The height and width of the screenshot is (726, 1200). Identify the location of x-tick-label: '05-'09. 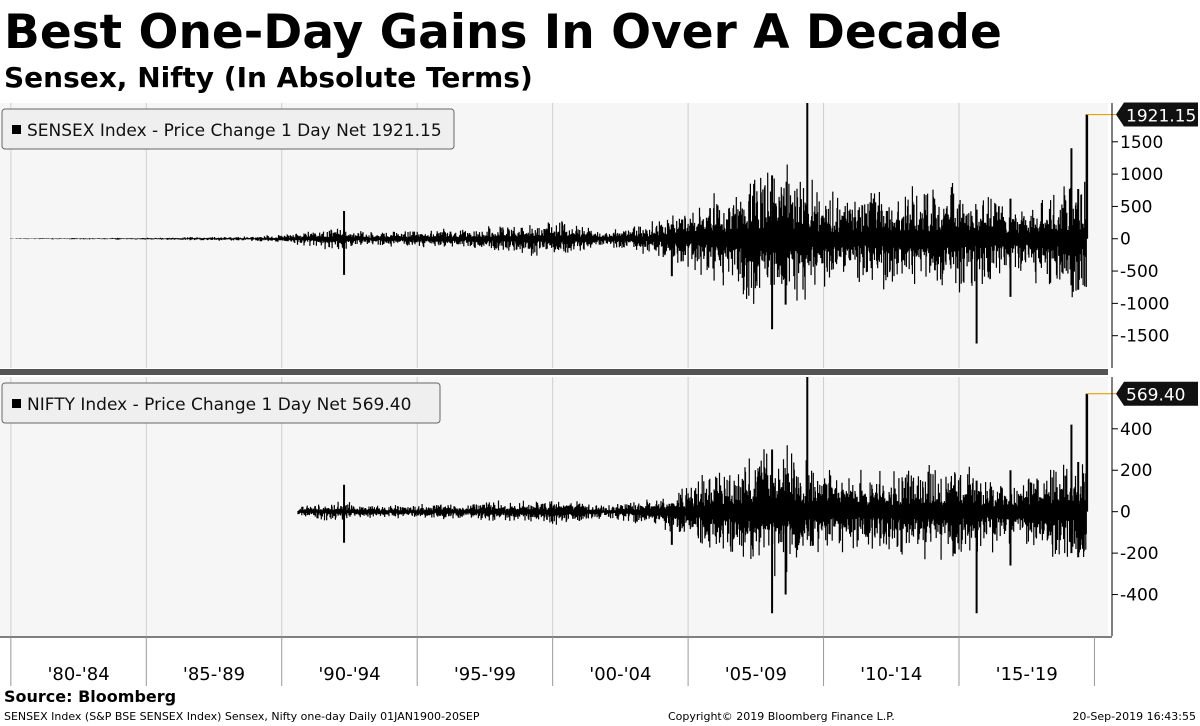
(756, 674).